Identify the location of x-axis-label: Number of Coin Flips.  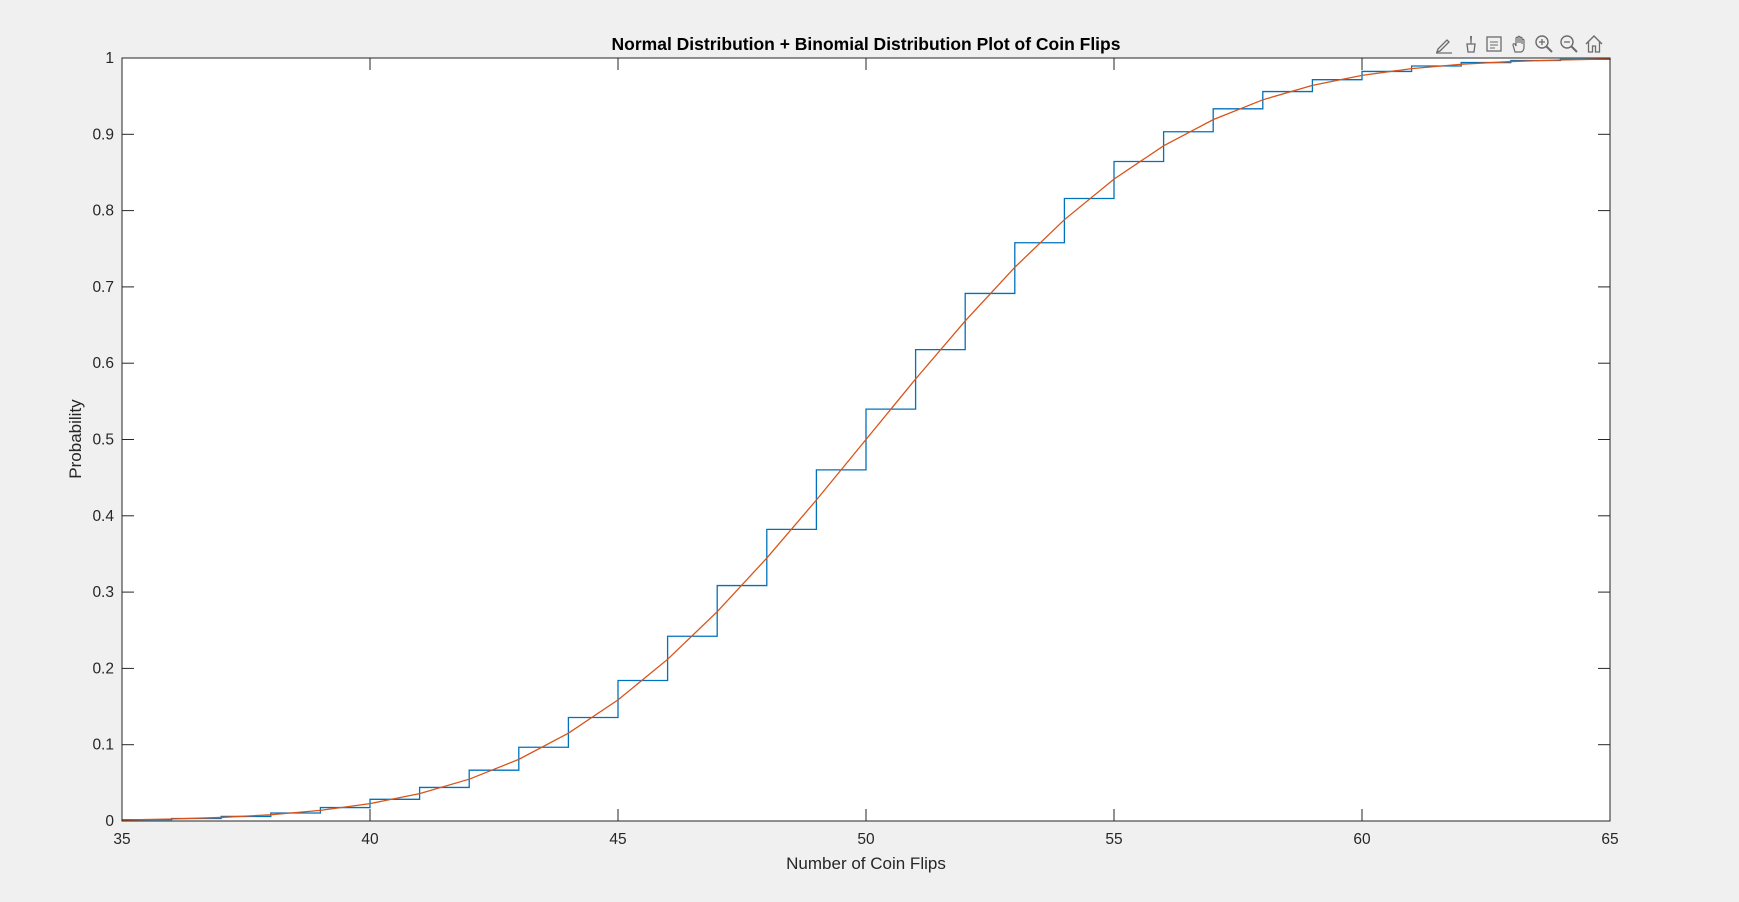
(866, 863).